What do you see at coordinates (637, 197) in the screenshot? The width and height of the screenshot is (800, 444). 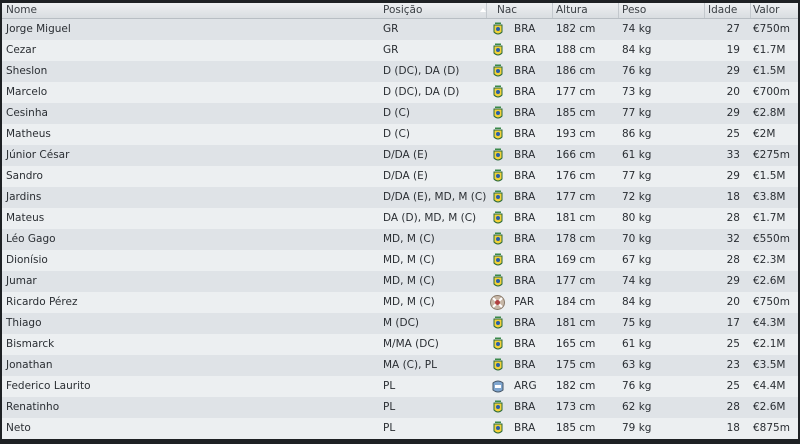 I see `player-weight: 72 kg` at bounding box center [637, 197].